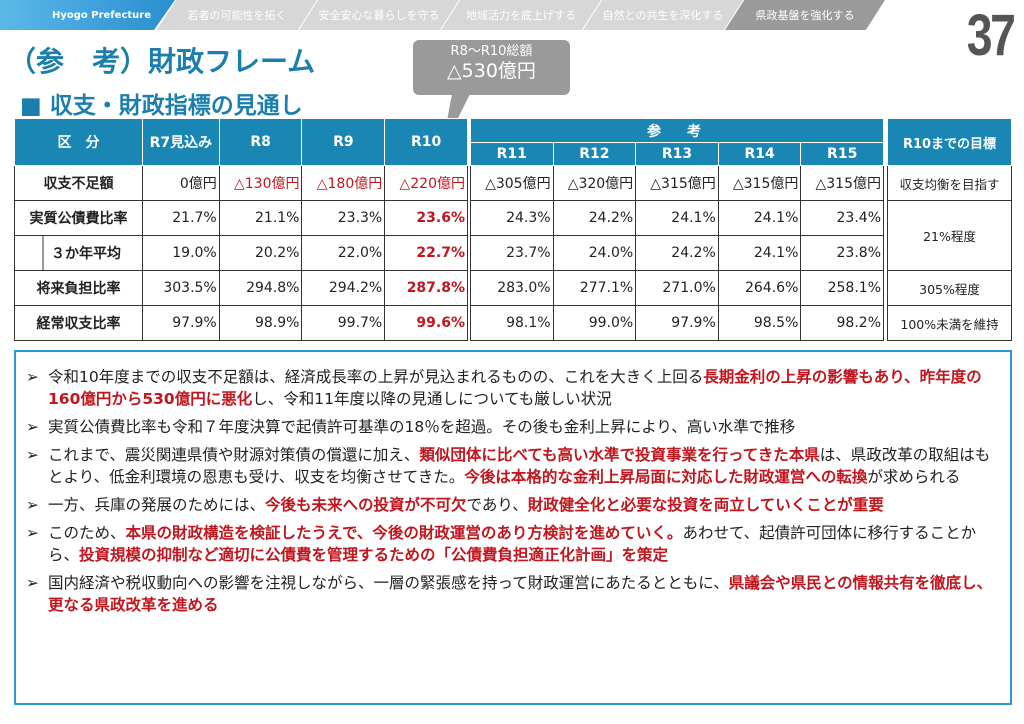  I want to click on value-cell: 264.6%, so click(759, 288).